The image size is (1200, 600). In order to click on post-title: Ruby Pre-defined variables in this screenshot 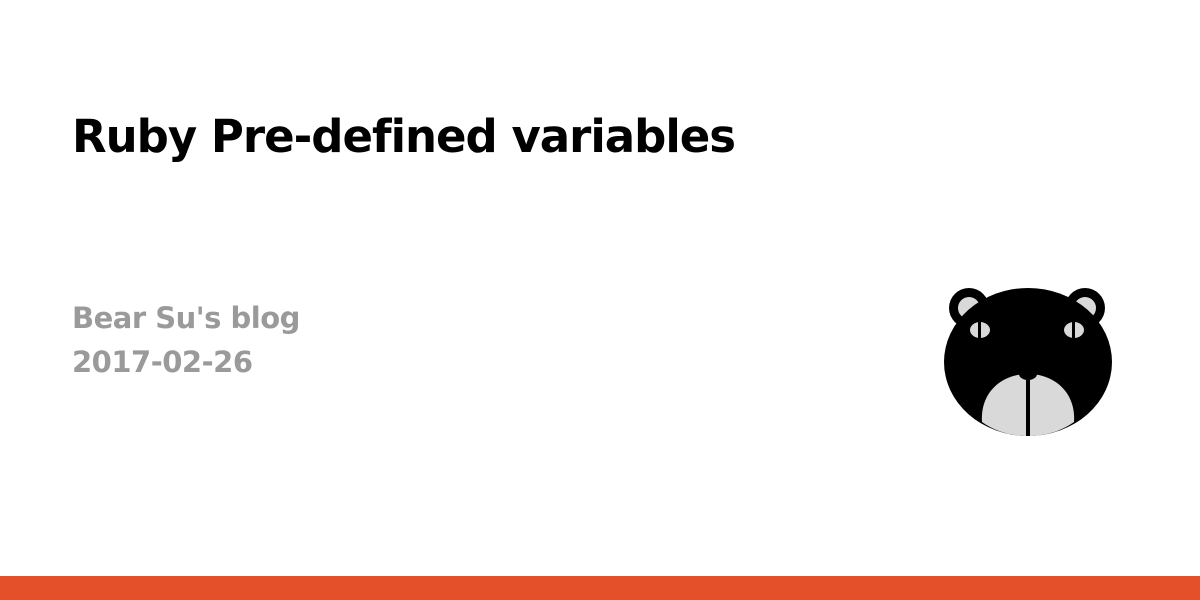, I will do `click(404, 136)`.